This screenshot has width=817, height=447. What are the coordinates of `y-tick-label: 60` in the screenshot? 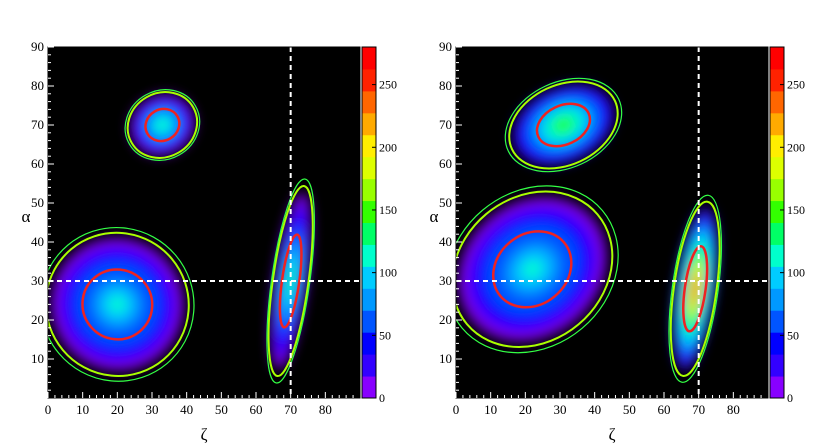 It's located at (37, 163).